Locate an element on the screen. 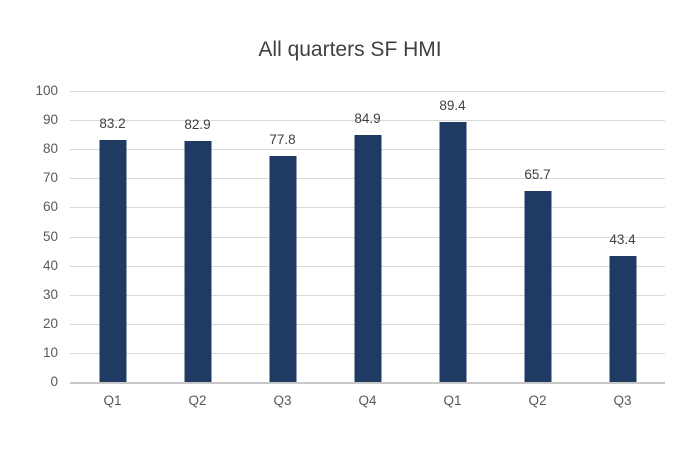  bar-slot: 84.9 is located at coordinates (367, 236).